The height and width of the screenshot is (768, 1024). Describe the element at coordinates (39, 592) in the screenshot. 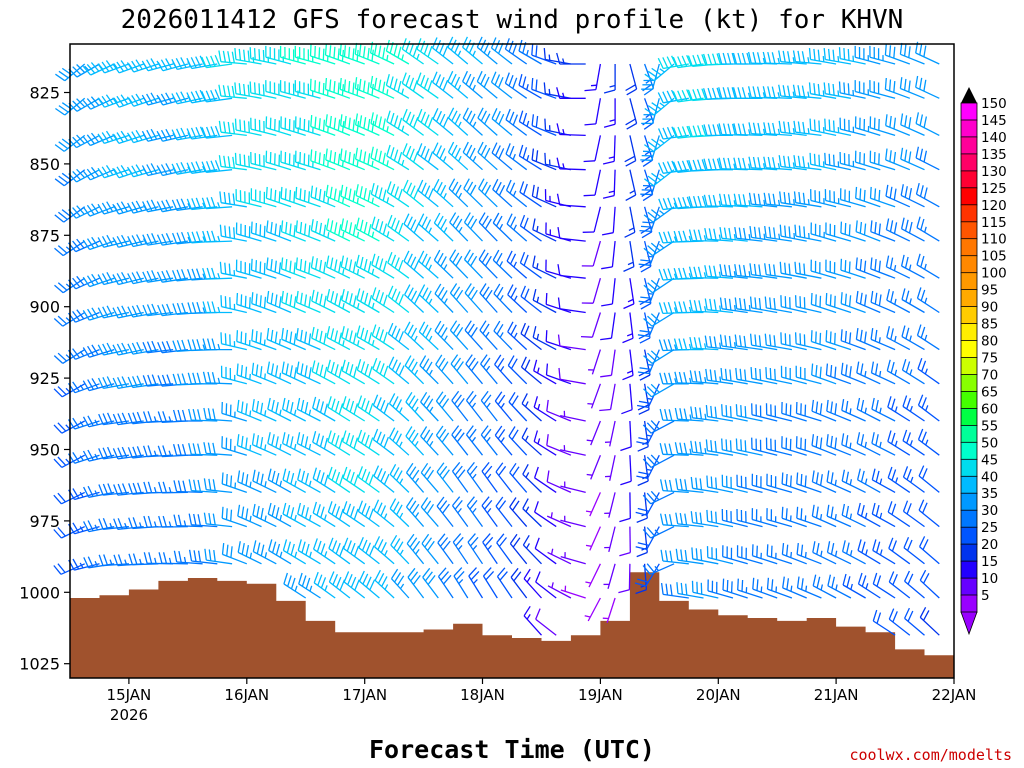

I see `y-tick-label: 1000` at that location.